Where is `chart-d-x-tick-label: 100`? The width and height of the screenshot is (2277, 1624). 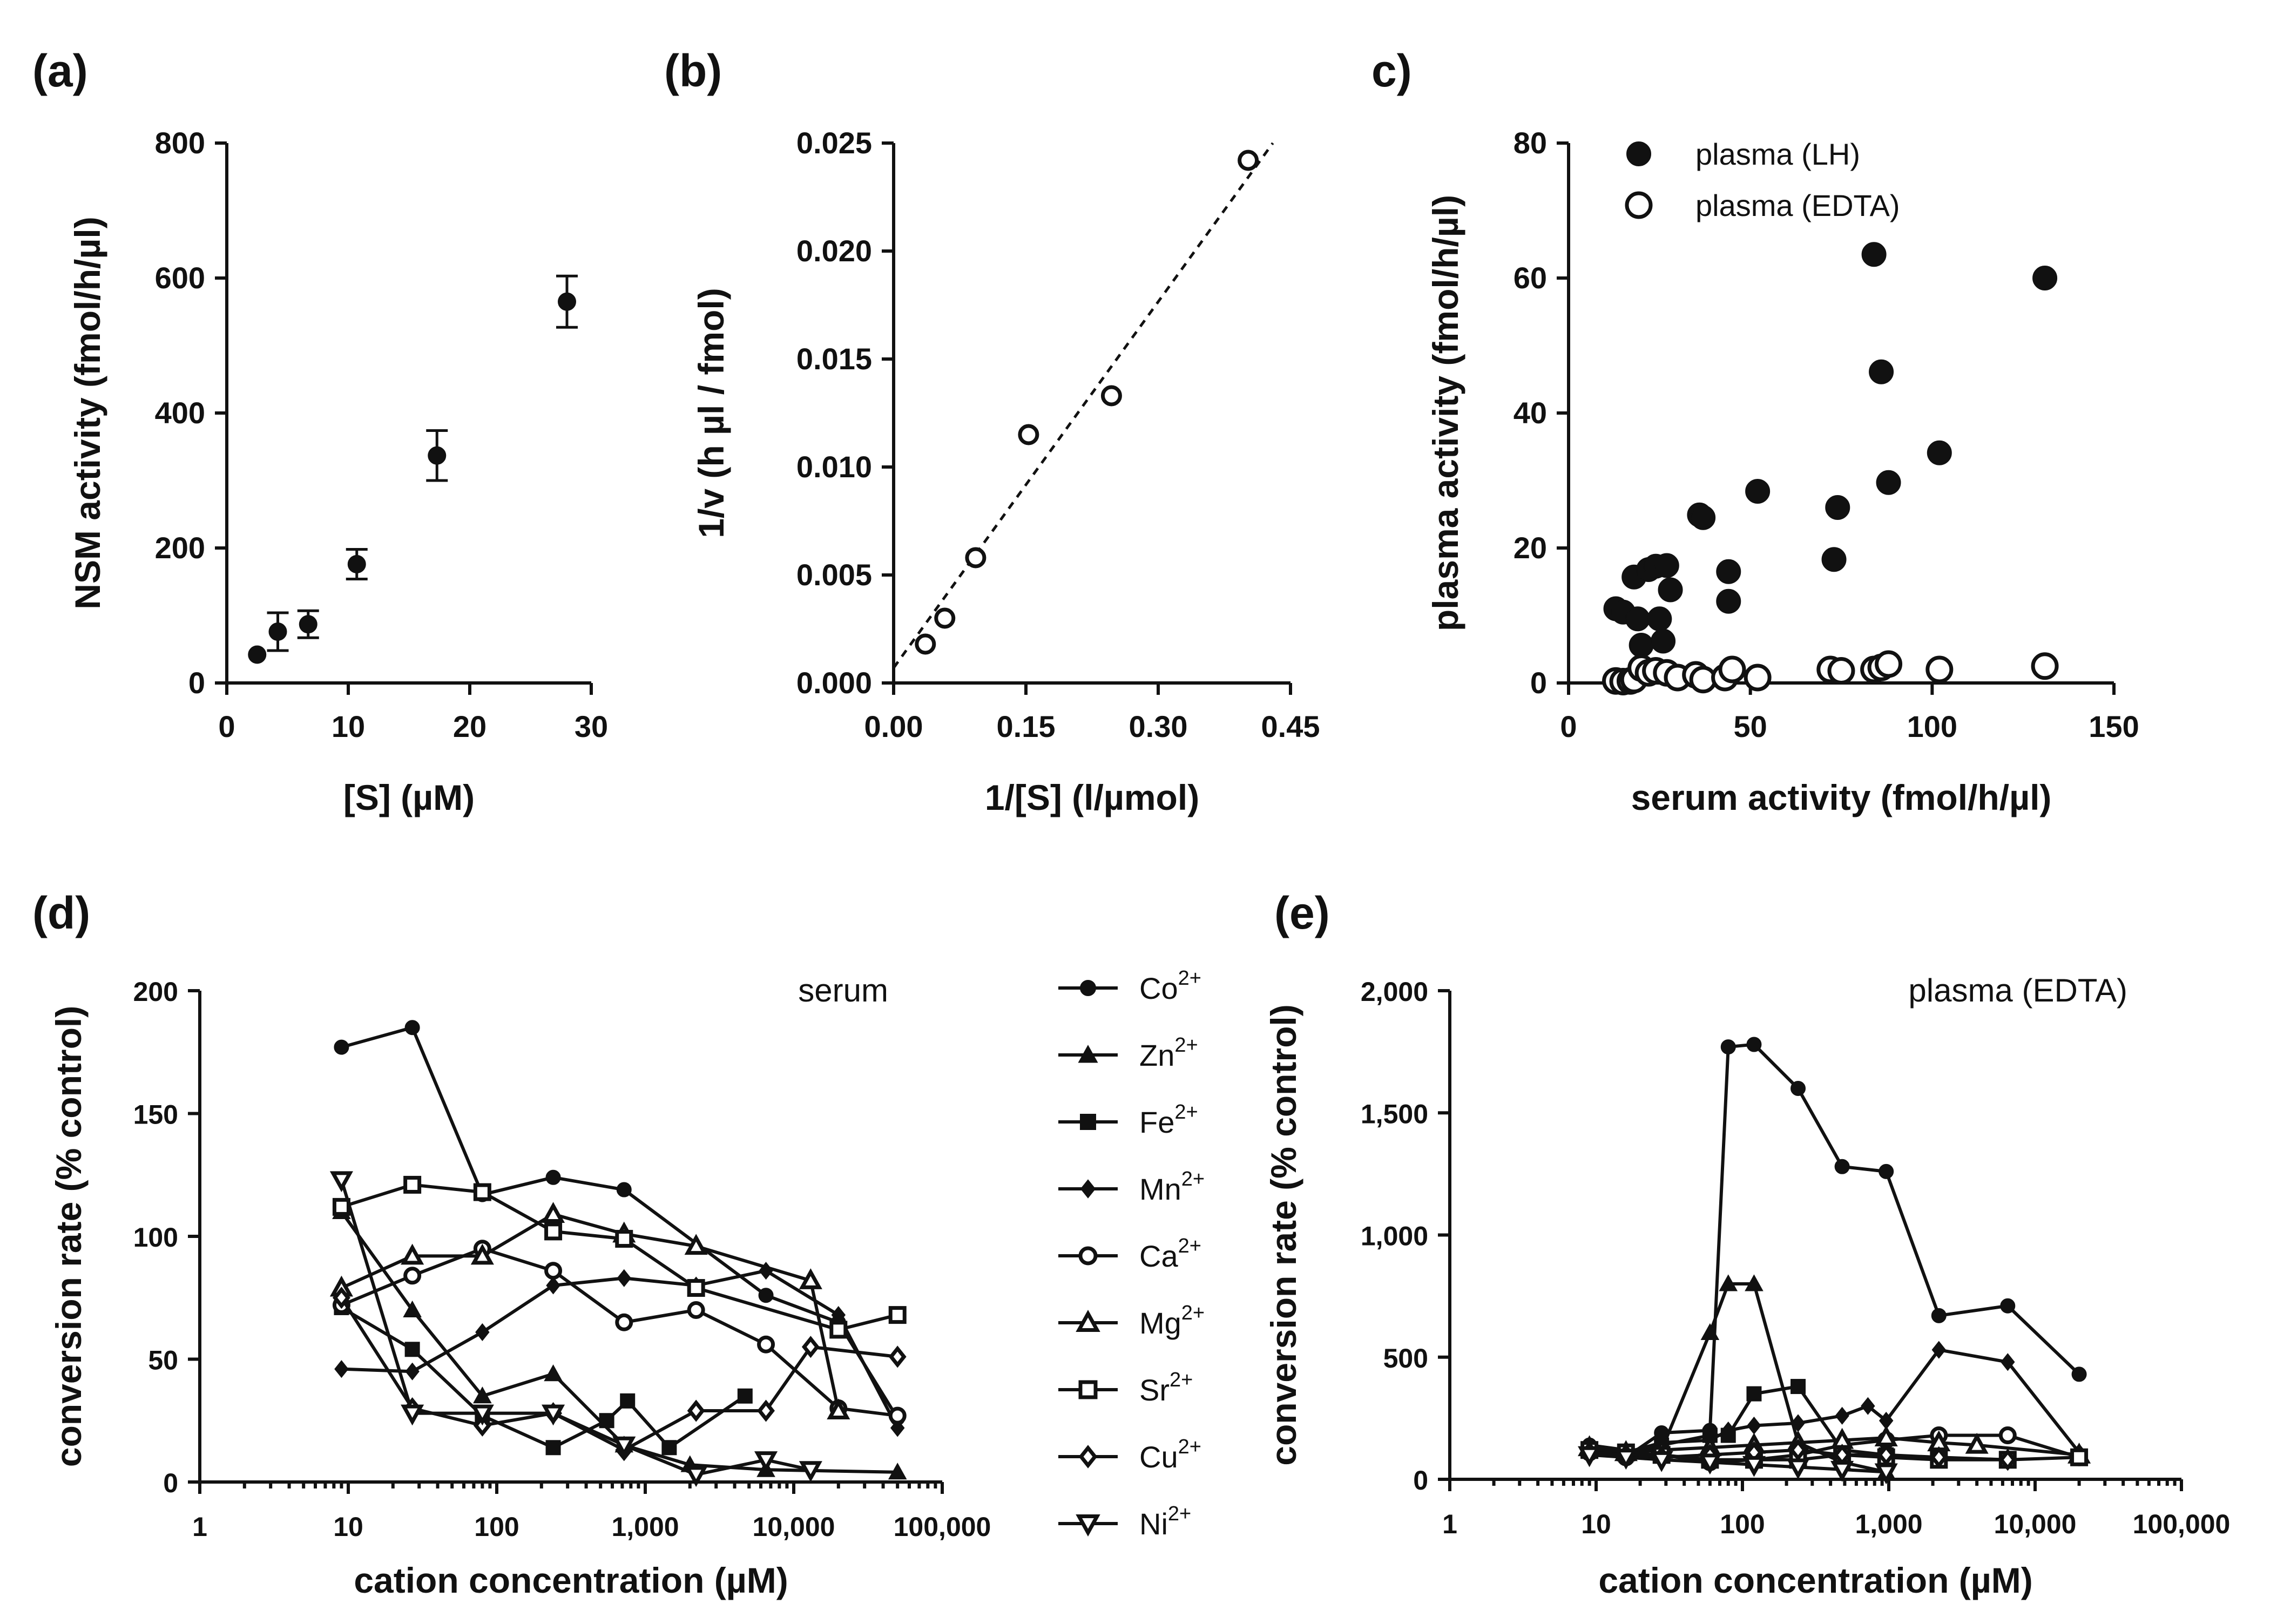
chart-d-x-tick-label: 100 is located at coordinates (496, 1527).